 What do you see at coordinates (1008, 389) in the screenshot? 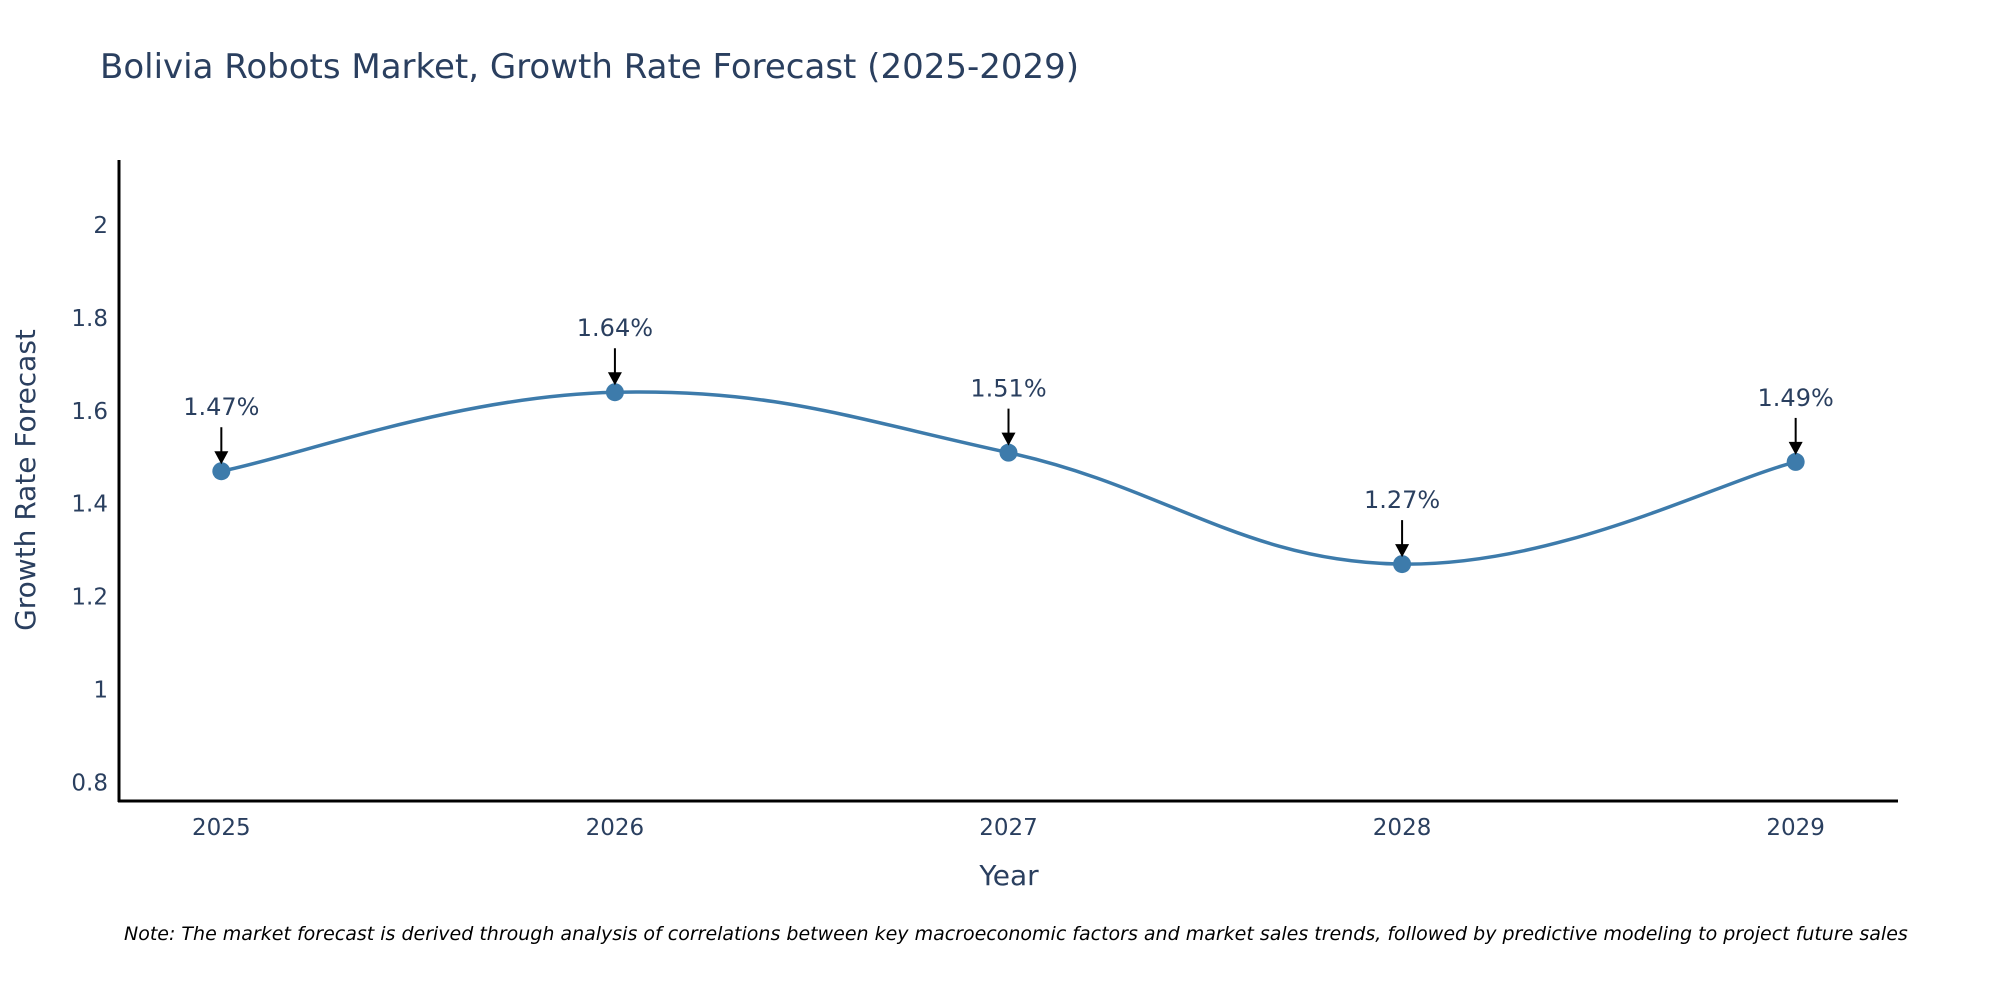
I see `data-label: 1.51%` at bounding box center [1008, 389].